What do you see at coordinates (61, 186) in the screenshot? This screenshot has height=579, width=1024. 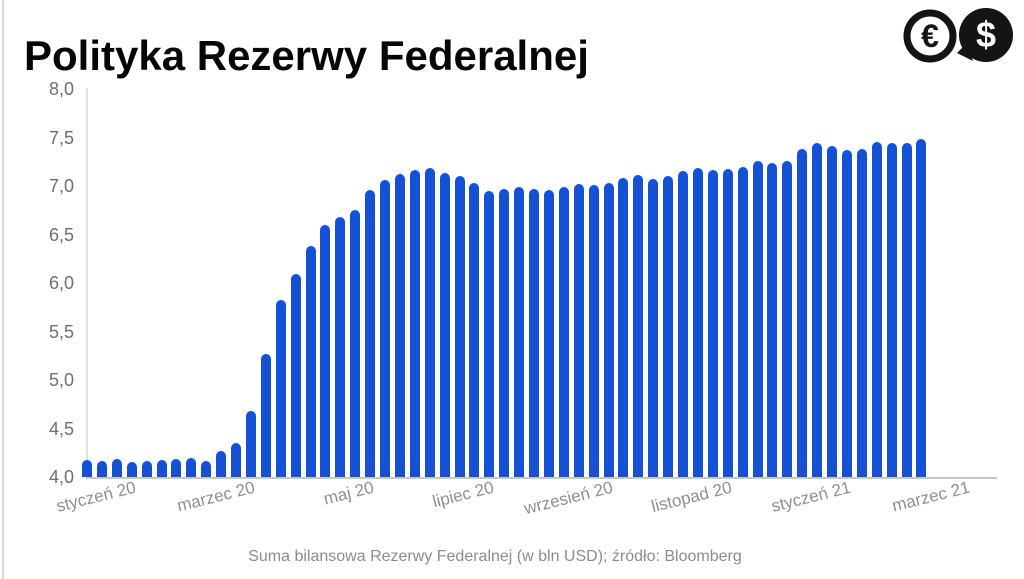 I see `y-tick-label: 7,0` at bounding box center [61, 186].